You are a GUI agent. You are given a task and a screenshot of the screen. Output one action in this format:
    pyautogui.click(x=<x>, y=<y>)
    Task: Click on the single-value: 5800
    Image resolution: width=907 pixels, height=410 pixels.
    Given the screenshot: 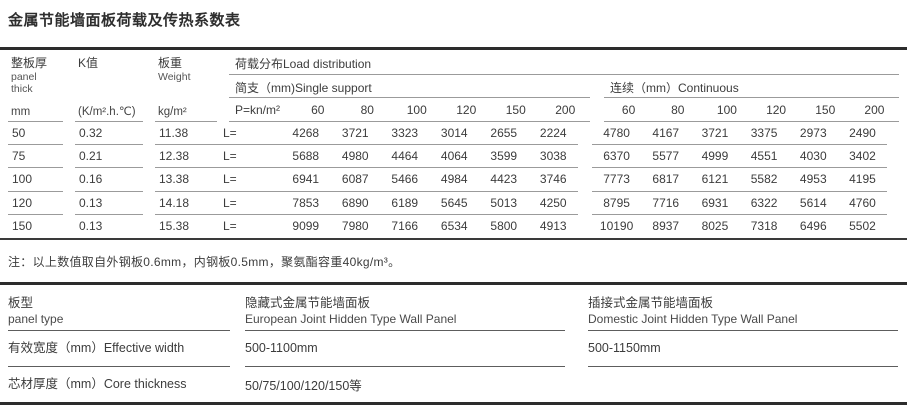 What is the action you would take?
    pyautogui.click(x=504, y=226)
    